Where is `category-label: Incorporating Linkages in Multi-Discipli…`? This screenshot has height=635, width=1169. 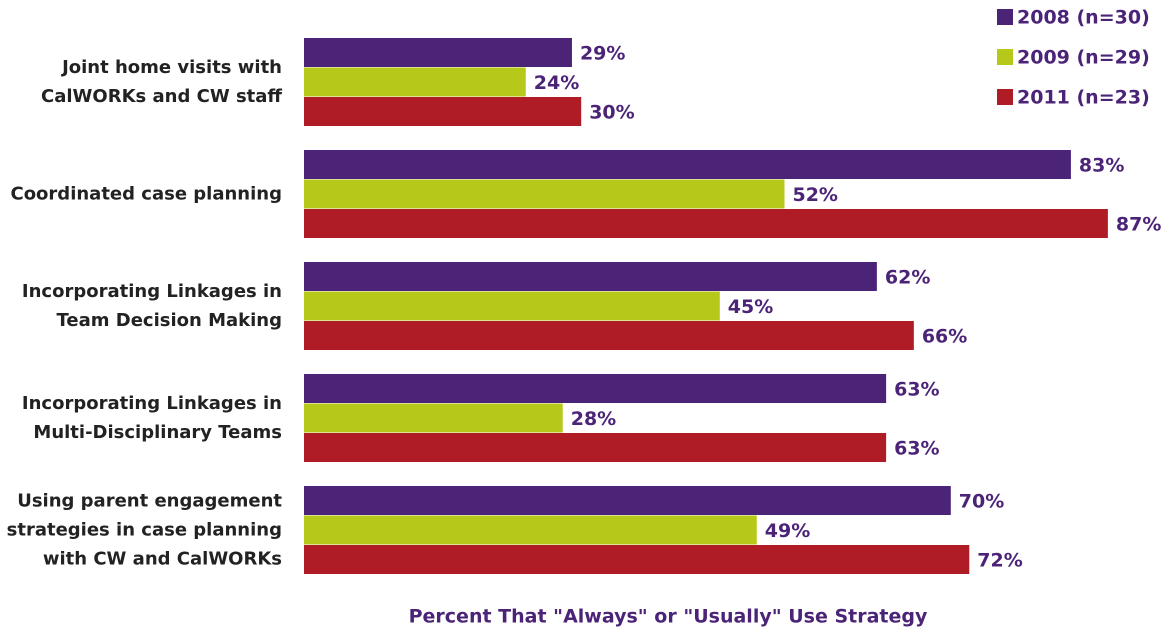 category-label: Incorporating Linkages in Multi-Discipli… is located at coordinates (151, 418).